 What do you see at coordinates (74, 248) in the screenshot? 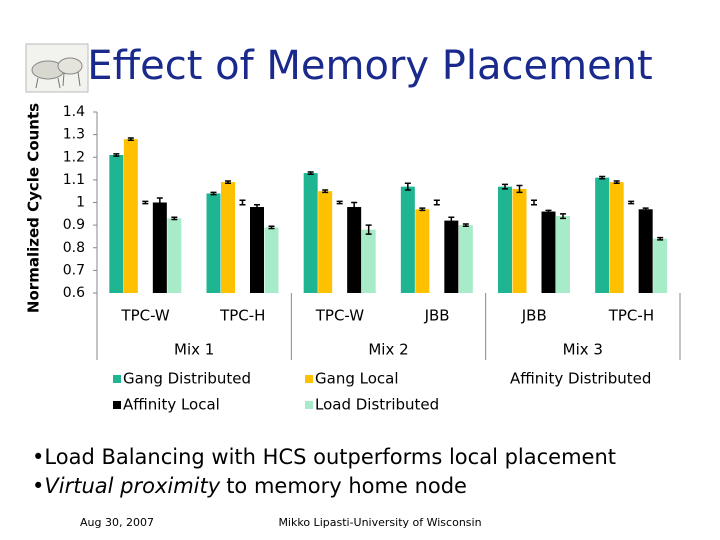
I see `y-tick-label: 0.8` at bounding box center [74, 248].